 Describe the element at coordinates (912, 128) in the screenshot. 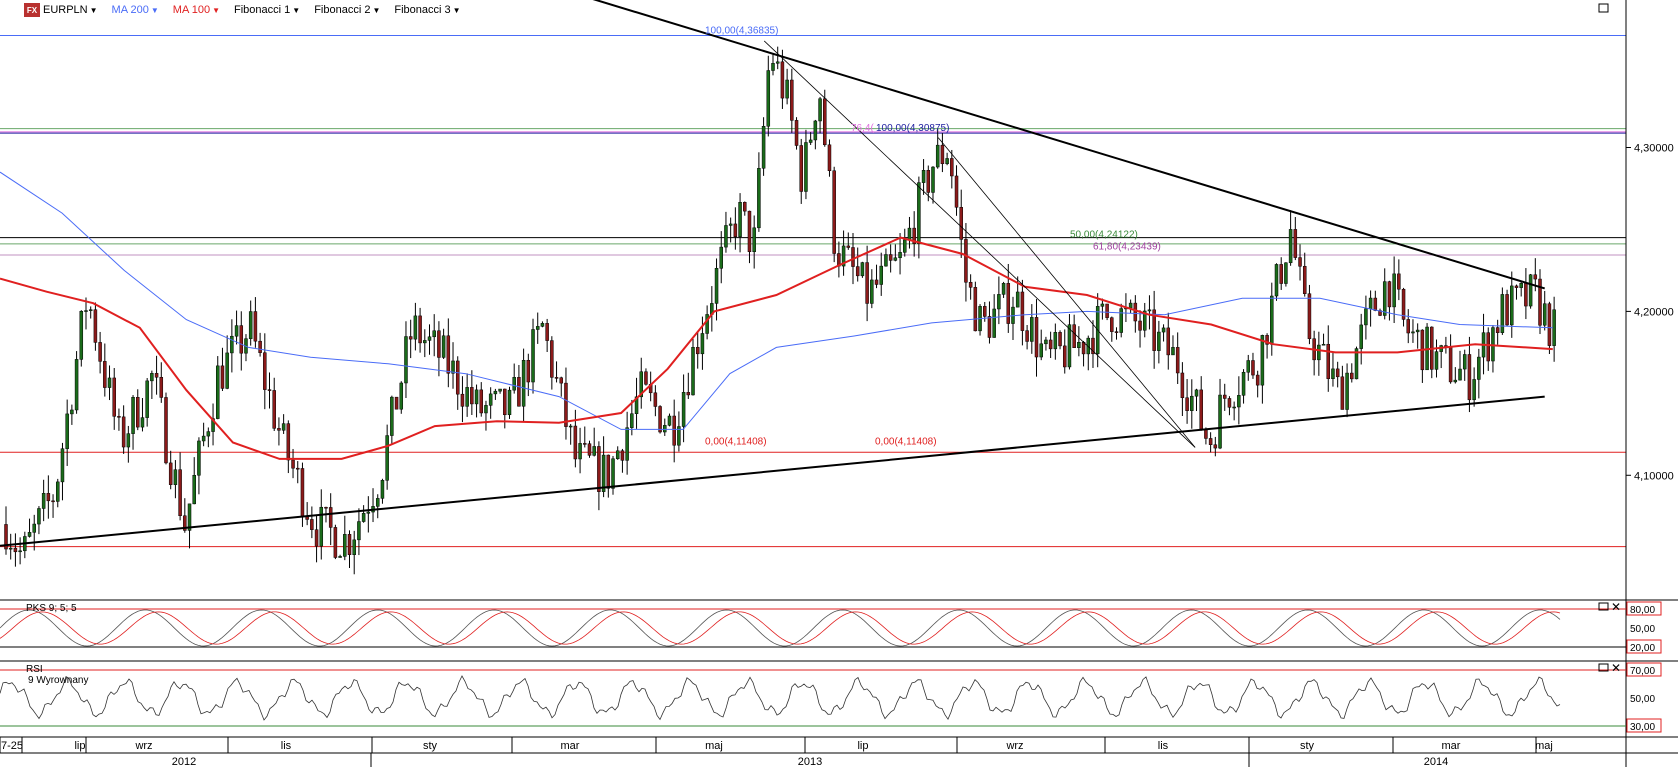

I see `fib-label: 100,00(4,30875)` at that location.